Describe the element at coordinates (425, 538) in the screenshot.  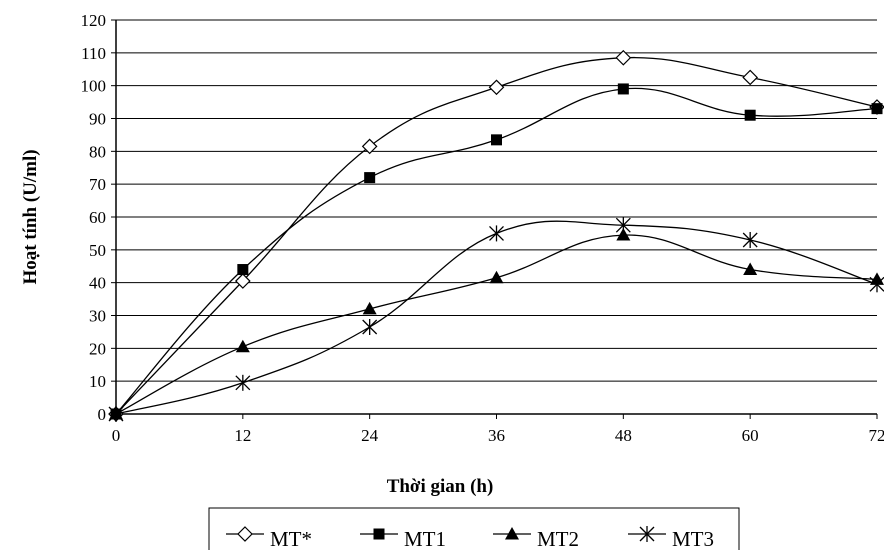
I see `legend-label: MT1` at that location.